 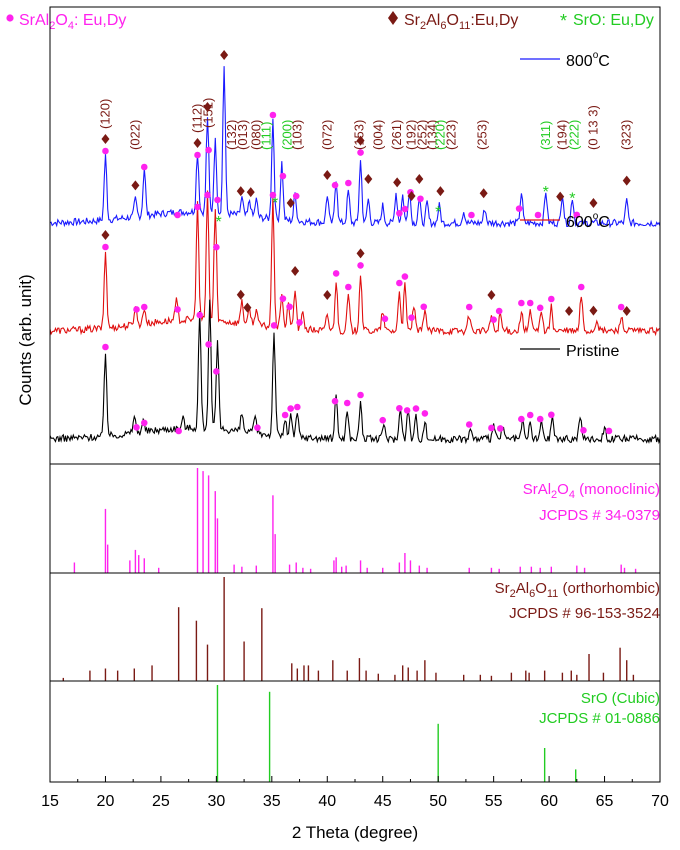 What do you see at coordinates (411, 135) in the screenshot?
I see `hkl-label: (192)` at bounding box center [411, 135].